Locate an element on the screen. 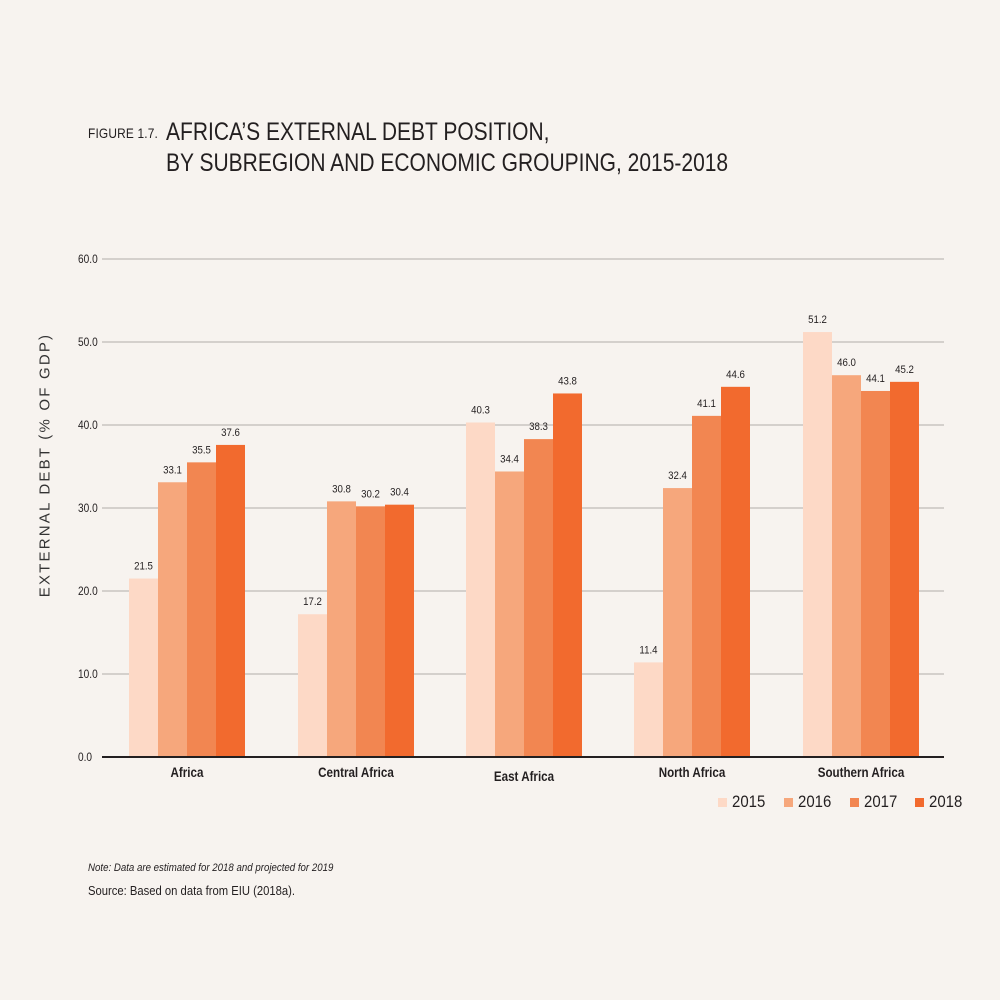  legend-item: 2017 is located at coordinates (875, 802).